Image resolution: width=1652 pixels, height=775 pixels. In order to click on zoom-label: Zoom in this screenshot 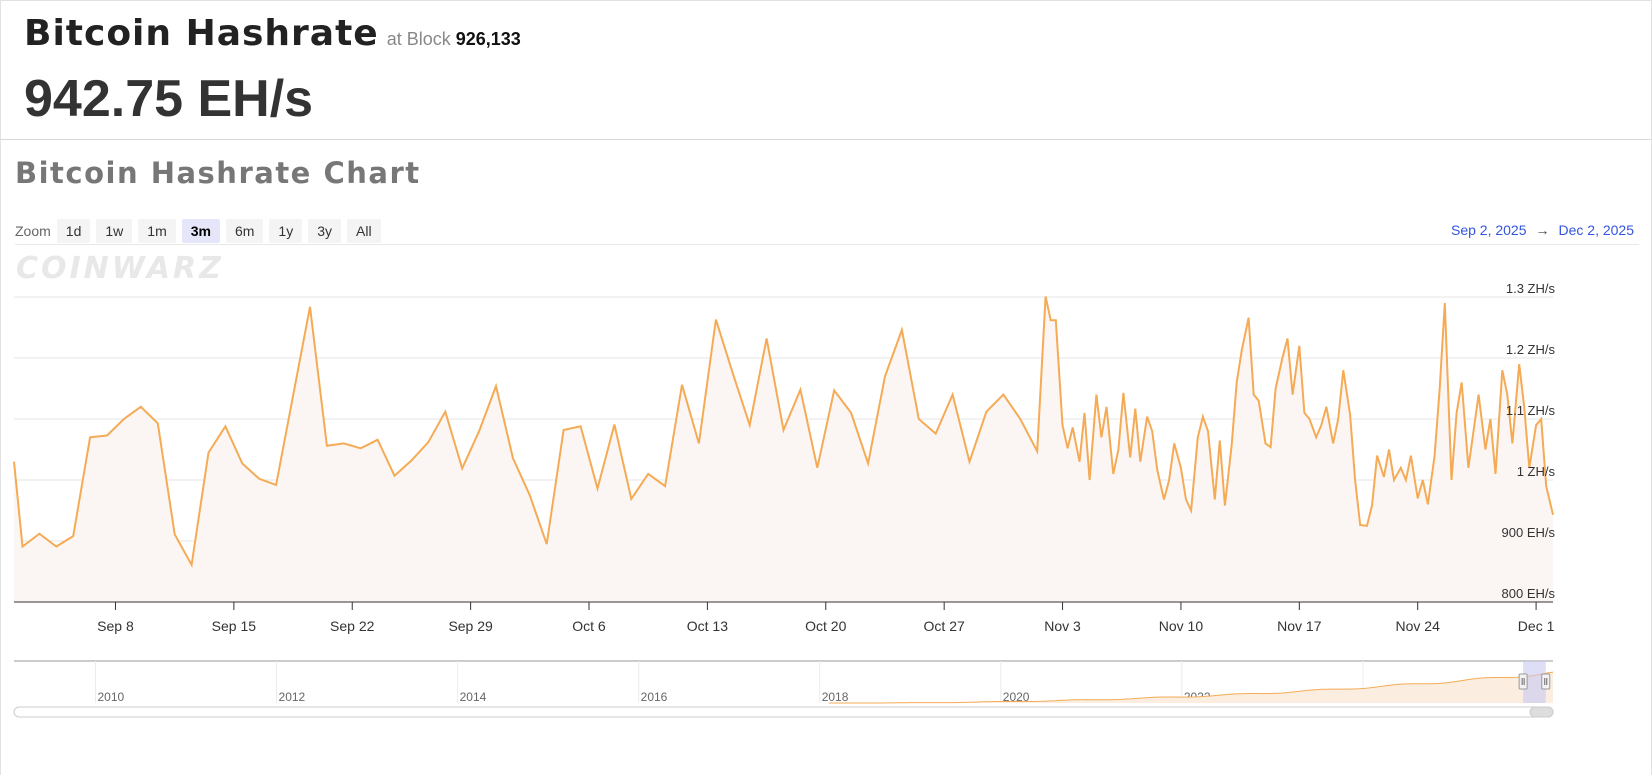, I will do `click(33, 231)`.